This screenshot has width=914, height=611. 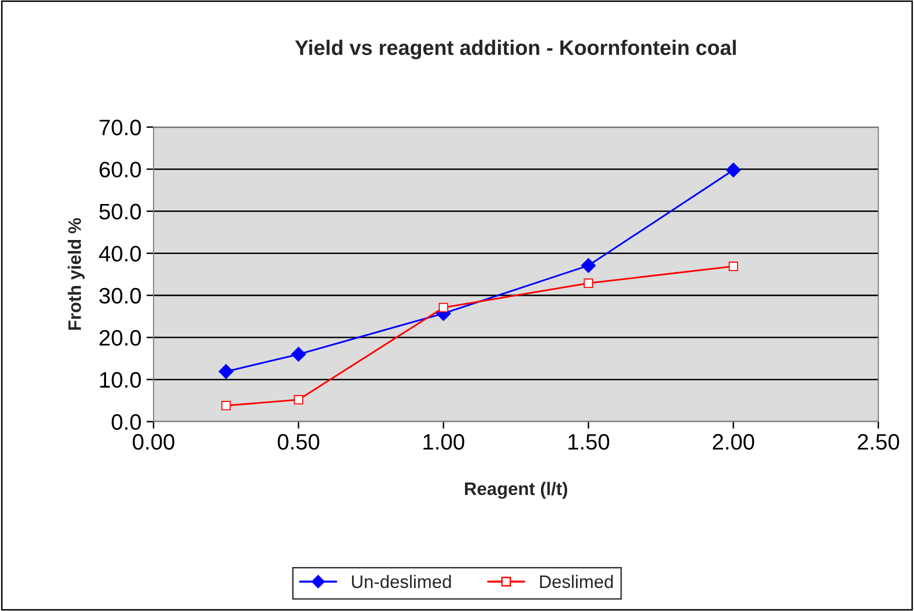 I want to click on y-axis-title: Froth yield %, so click(x=76, y=274).